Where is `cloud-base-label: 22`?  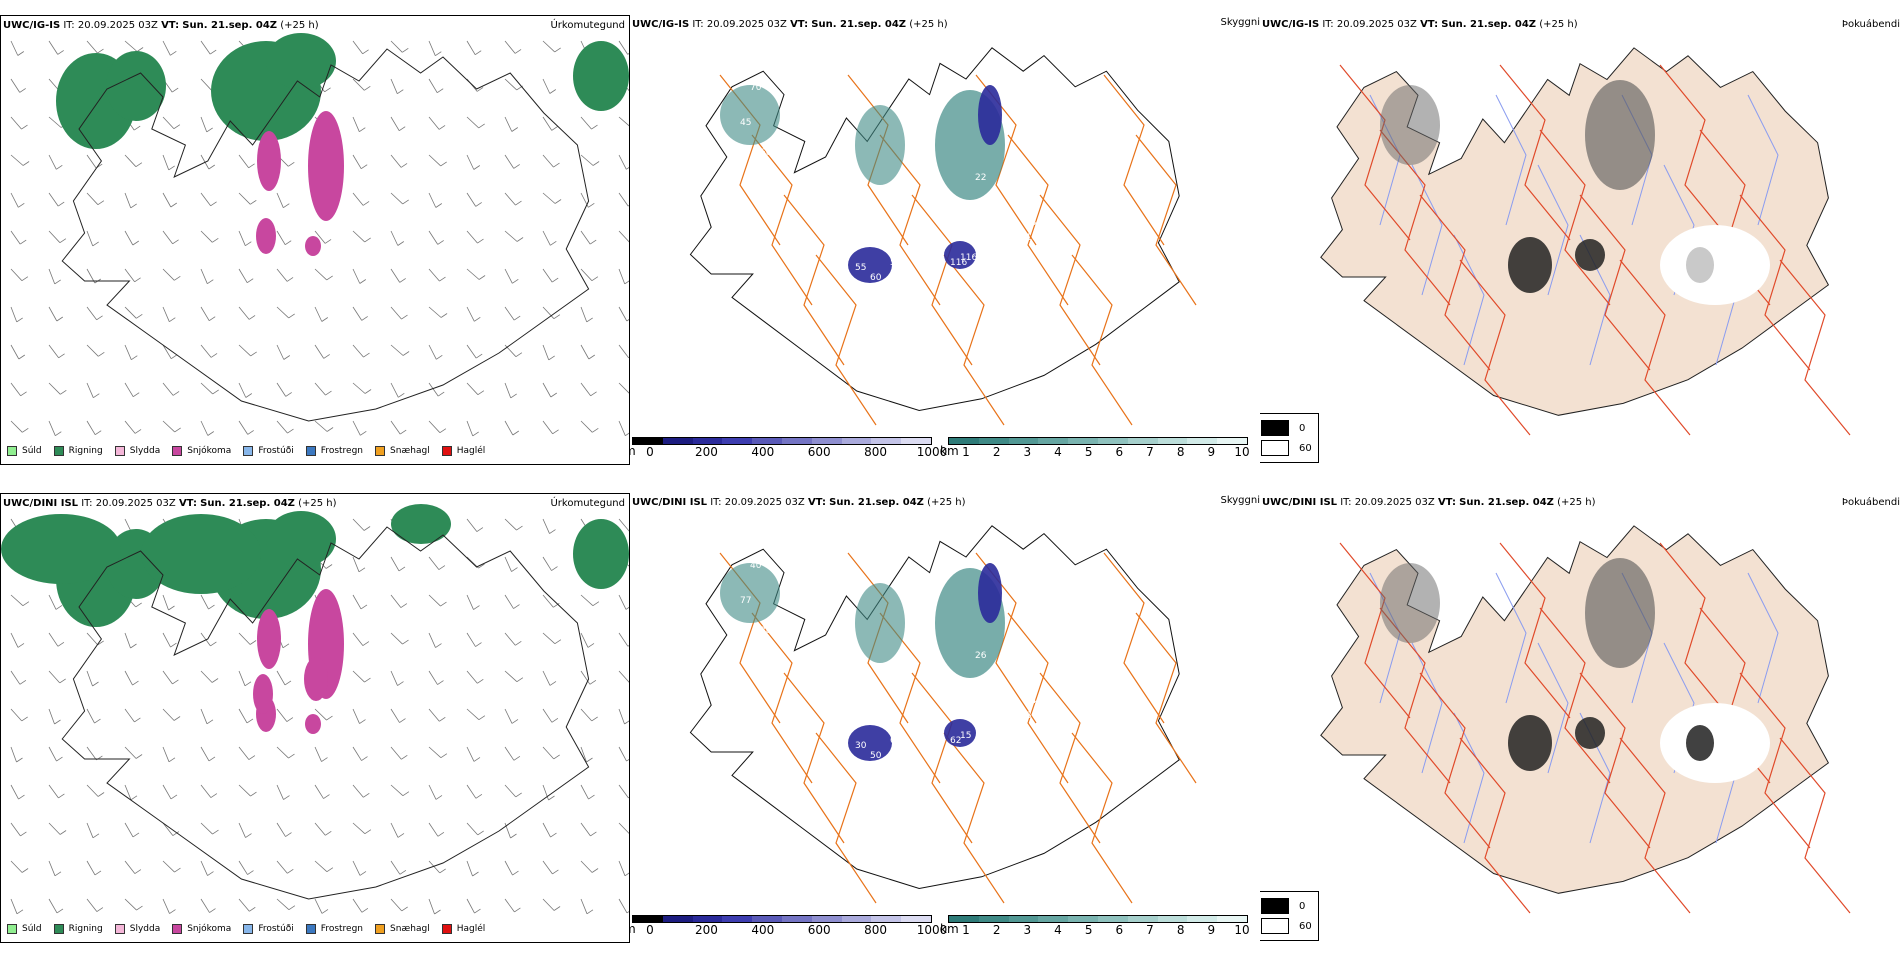
cloud-base-label: 22 is located at coordinates (980, 178).